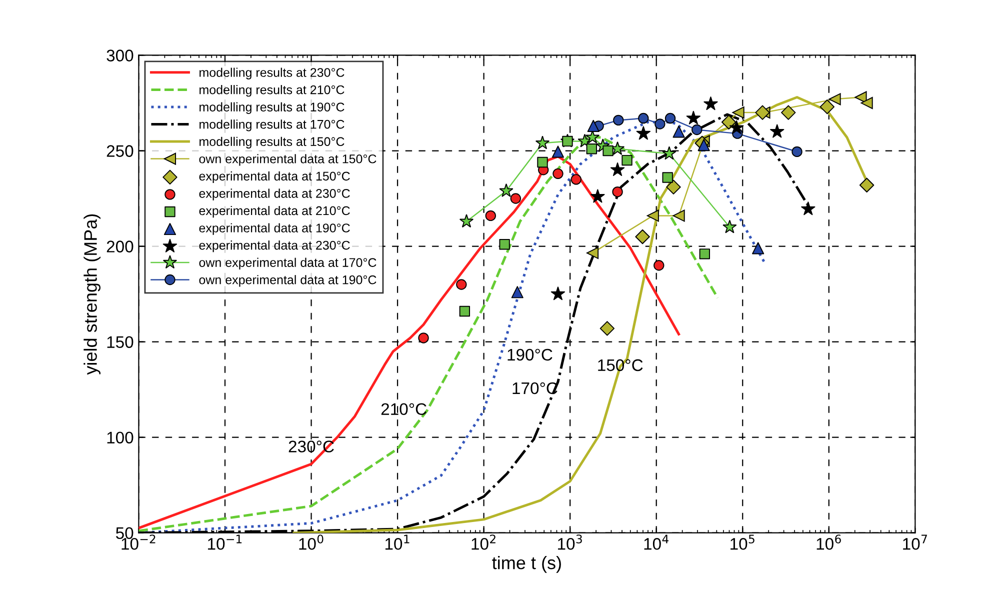 The image size is (998, 594). I want to click on legend-label: modelling results at 170°C, so click(272, 126).